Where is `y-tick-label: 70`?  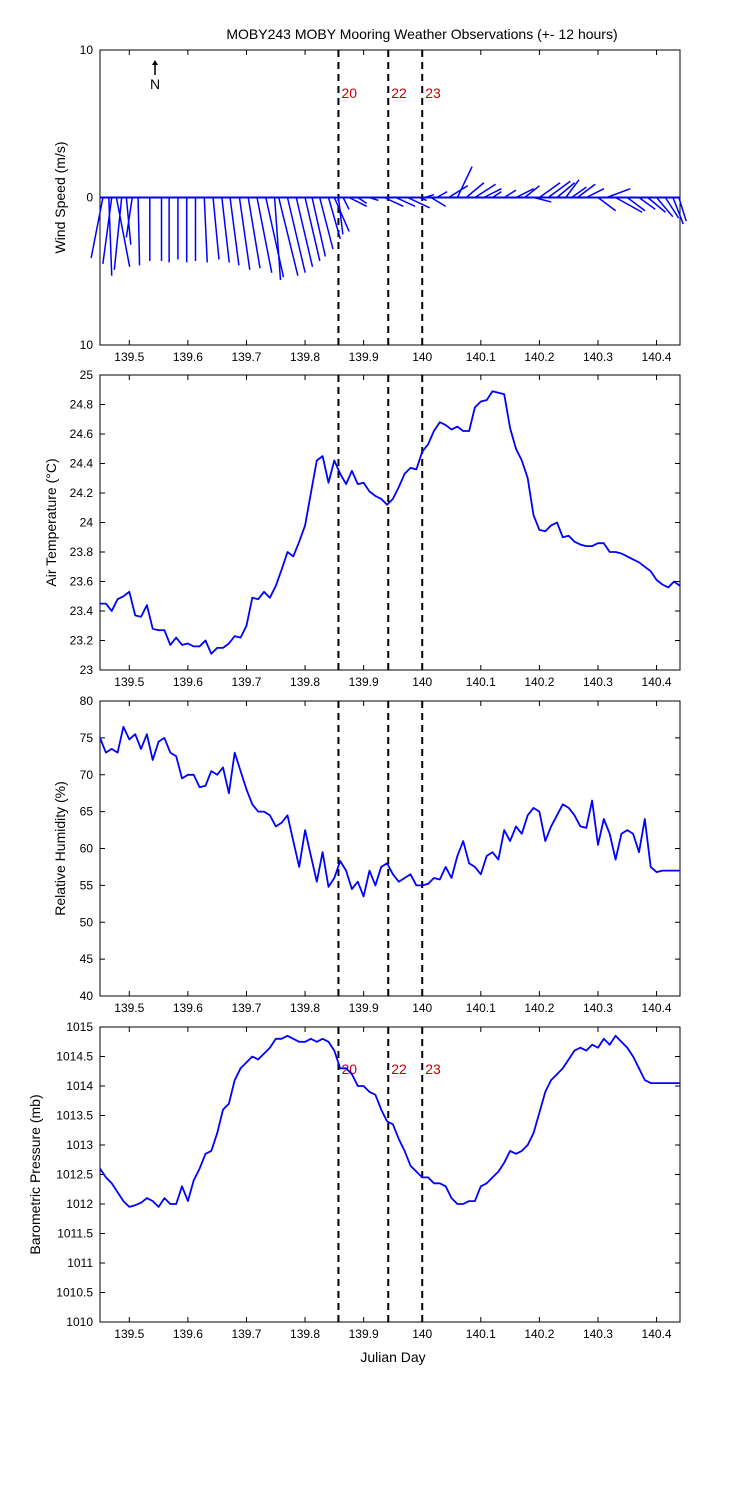 y-tick-label: 70 is located at coordinates (87, 775).